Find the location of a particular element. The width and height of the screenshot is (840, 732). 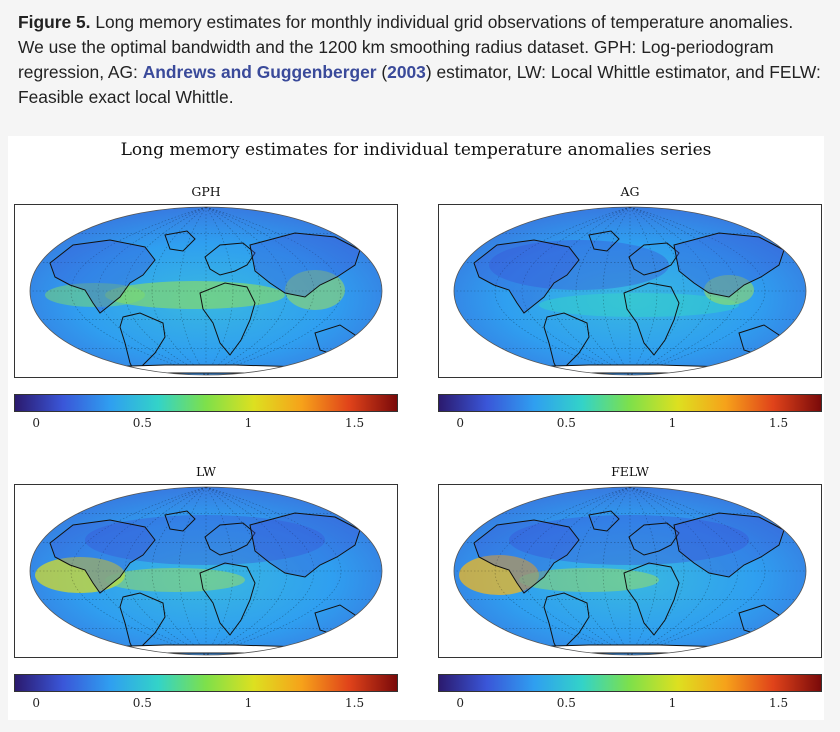

colorbar-lw is located at coordinates (206, 683).